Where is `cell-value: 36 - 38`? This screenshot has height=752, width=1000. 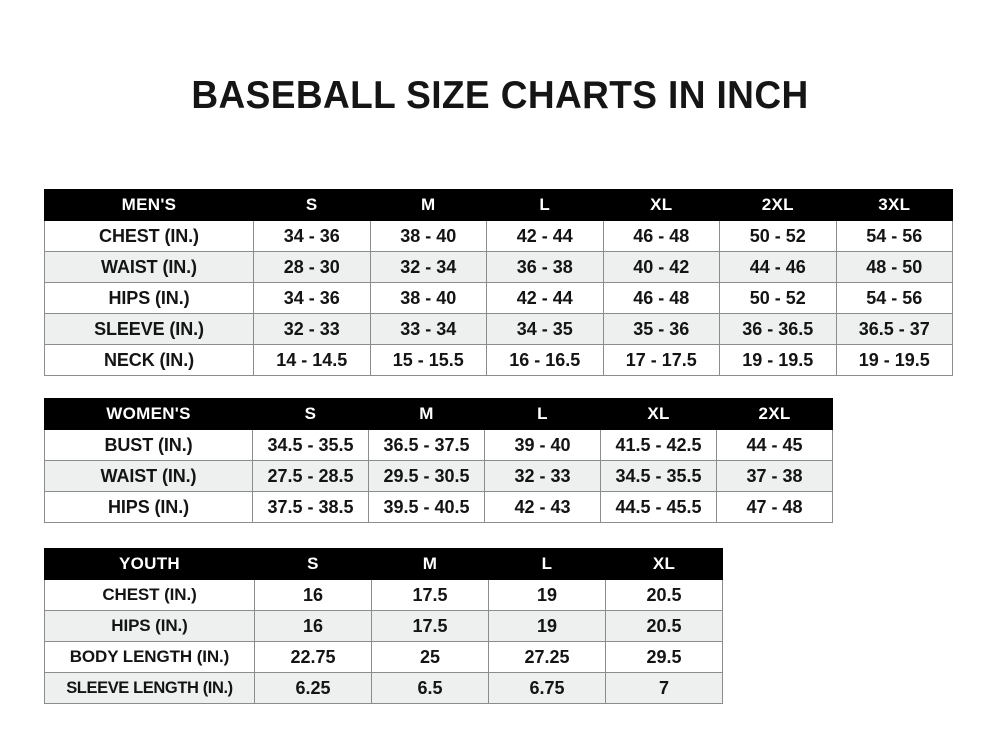 cell-value: 36 - 38 is located at coordinates (545, 267).